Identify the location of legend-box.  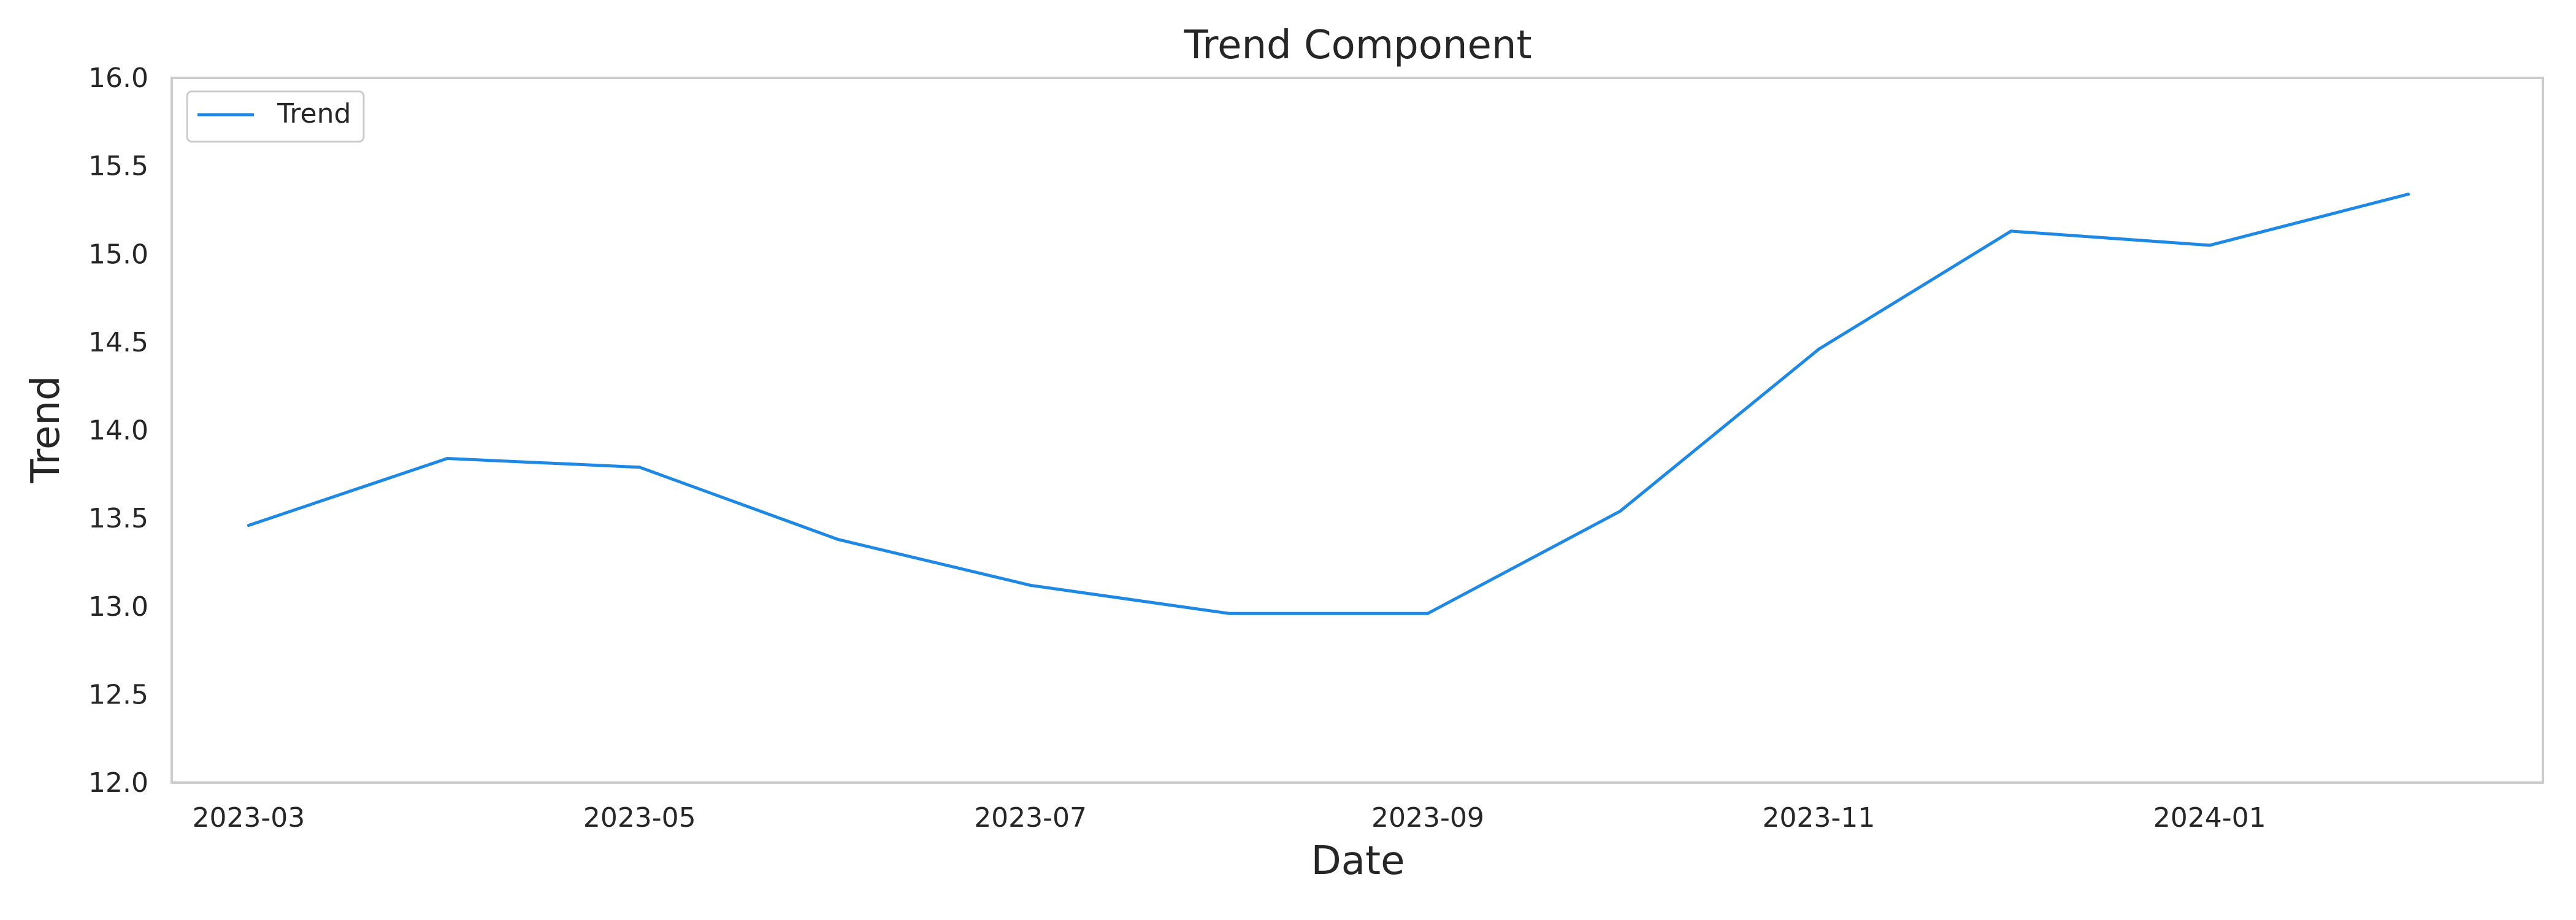
(275, 116).